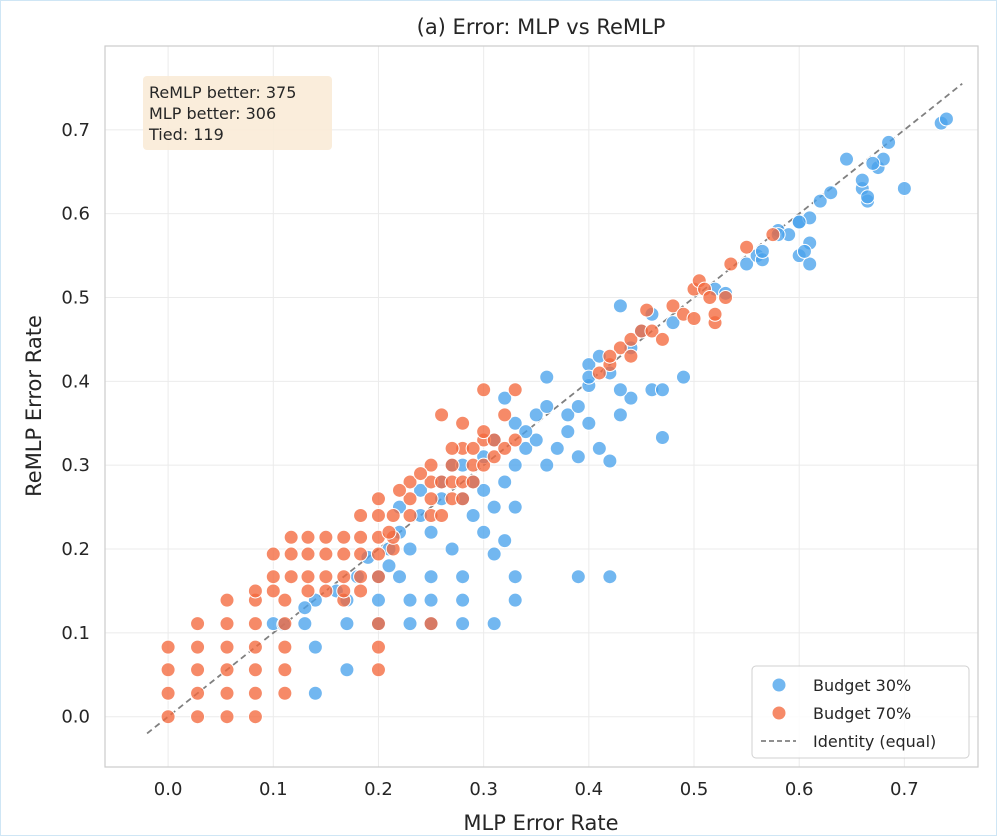  I want to click on y-tick-label: 0.7, so click(75, 130).